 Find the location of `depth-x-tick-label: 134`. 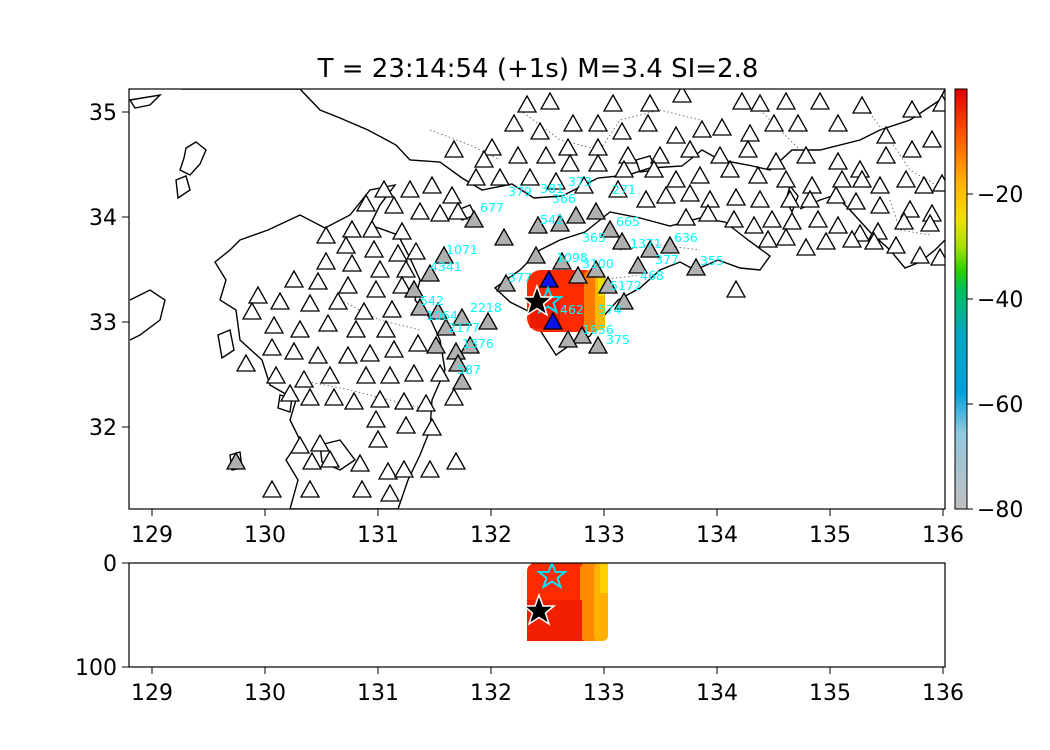

depth-x-tick-label: 134 is located at coordinates (717, 693).